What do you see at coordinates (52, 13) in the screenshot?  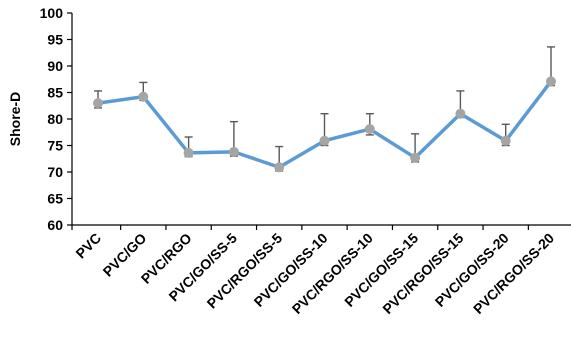 I see `y-tick-label: 100` at bounding box center [52, 13].